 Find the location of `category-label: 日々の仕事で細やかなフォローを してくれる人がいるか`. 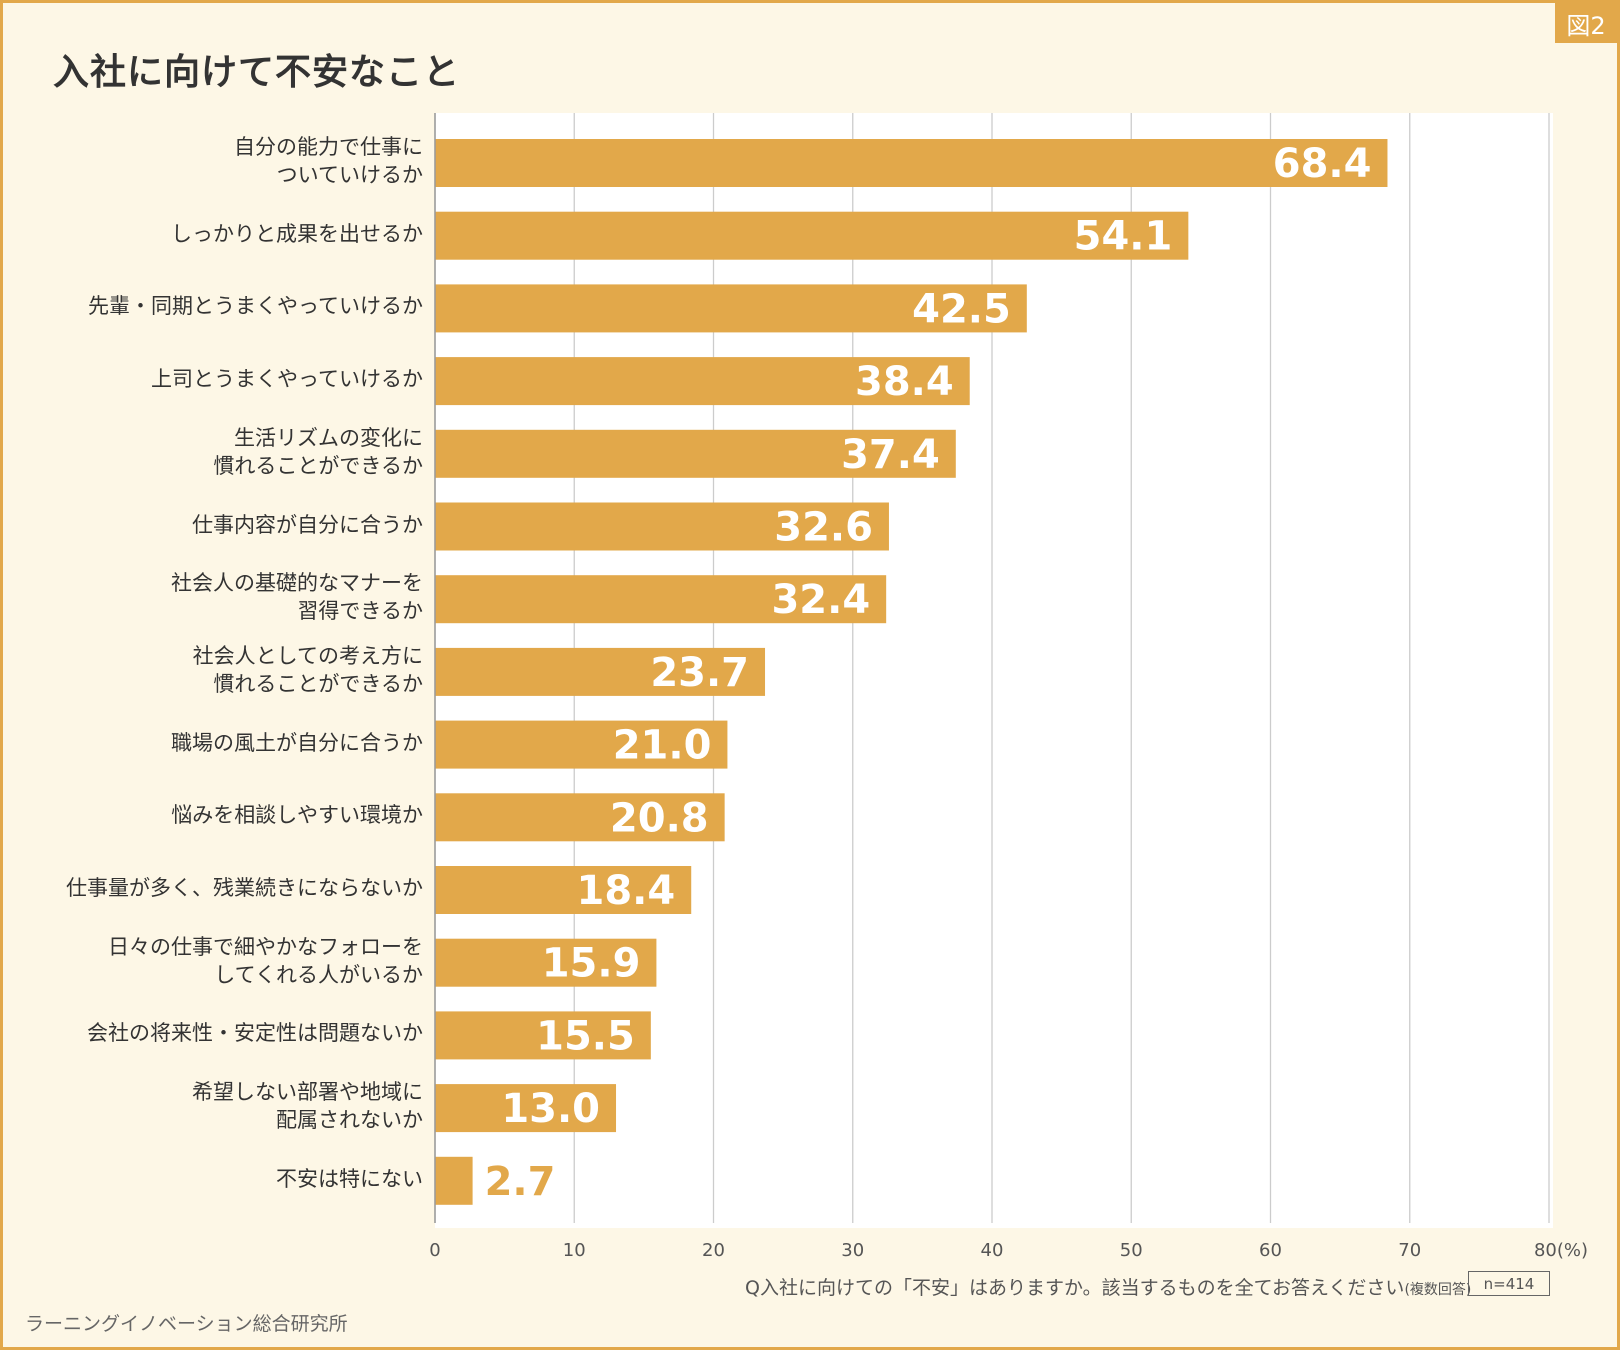

category-label: 日々の仕事で細やかなフォローを してくれる人がいるか is located at coordinates (265, 960).